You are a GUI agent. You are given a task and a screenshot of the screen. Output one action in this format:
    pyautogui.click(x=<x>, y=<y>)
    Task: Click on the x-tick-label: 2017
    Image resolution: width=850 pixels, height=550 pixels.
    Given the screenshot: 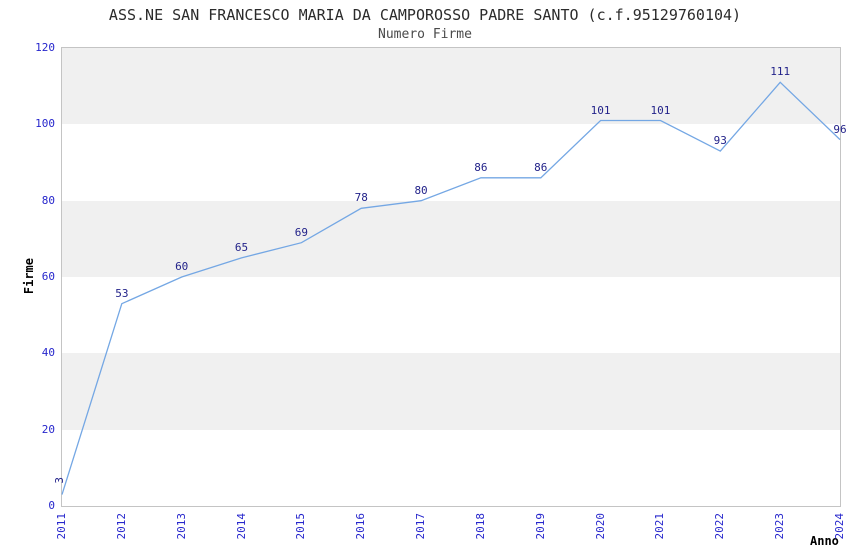 What is the action you would take?
    pyautogui.click(x=421, y=526)
    